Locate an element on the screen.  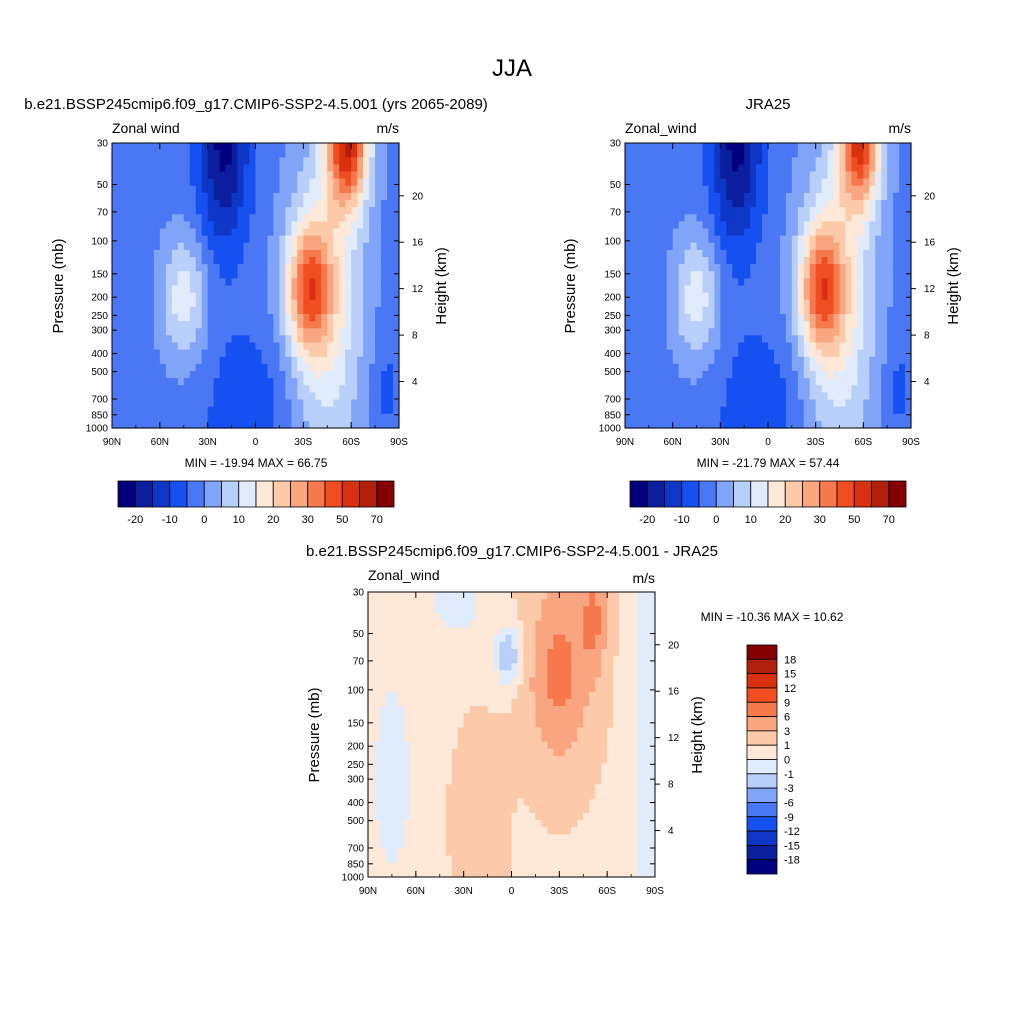
colorbar-swatch is located at coordinates (333, 494).